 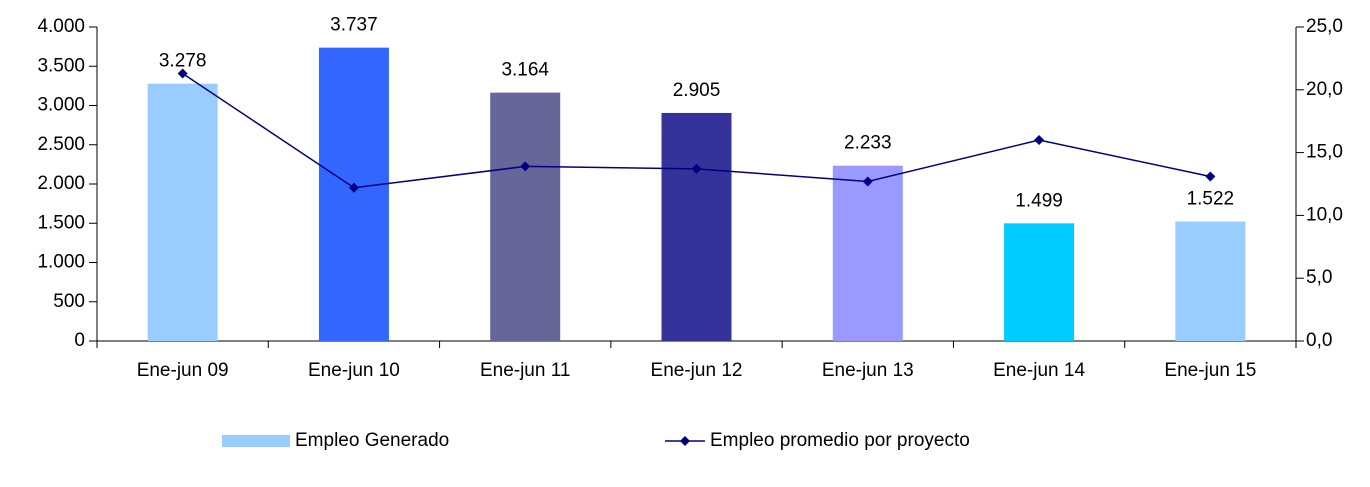 I want to click on y2-tick-label: 15,0, so click(x=1324, y=152).